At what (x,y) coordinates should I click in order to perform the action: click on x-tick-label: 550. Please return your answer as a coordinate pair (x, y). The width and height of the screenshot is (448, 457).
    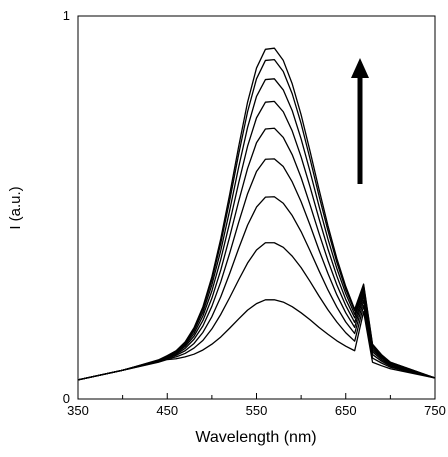
    Looking at the image, I should click on (257, 410).